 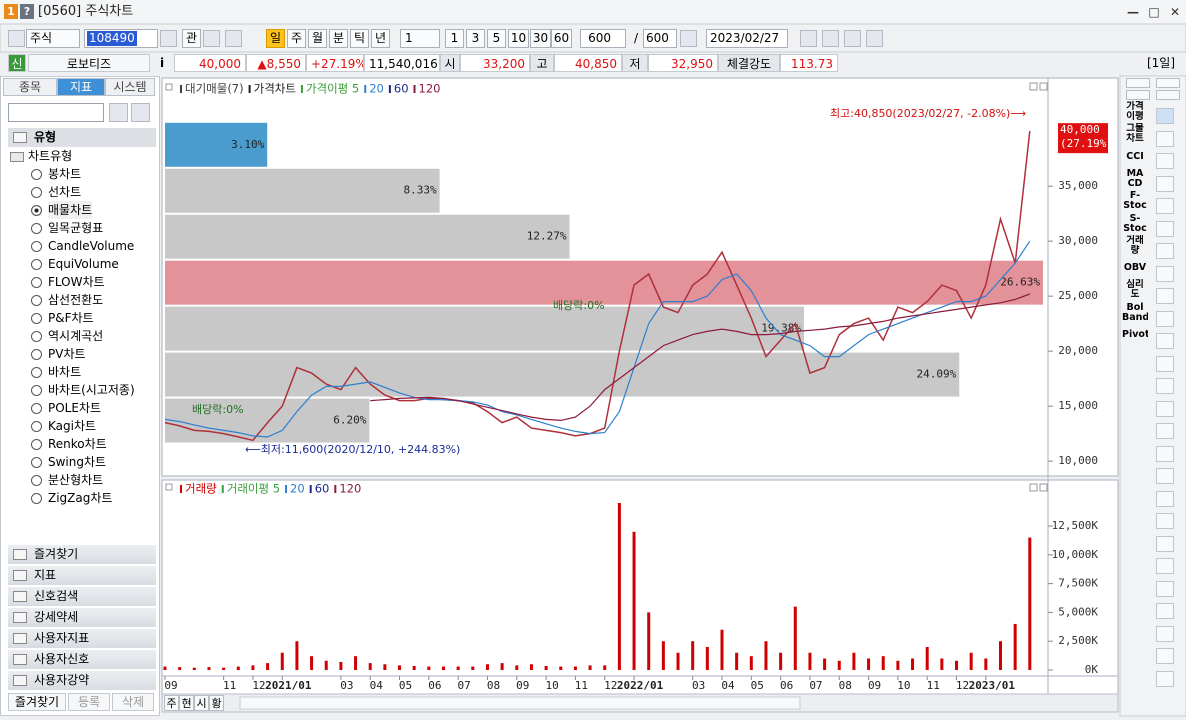 What do you see at coordinates (1135, 334) in the screenshot?
I see `tool-label: Pivot` at bounding box center [1135, 334].